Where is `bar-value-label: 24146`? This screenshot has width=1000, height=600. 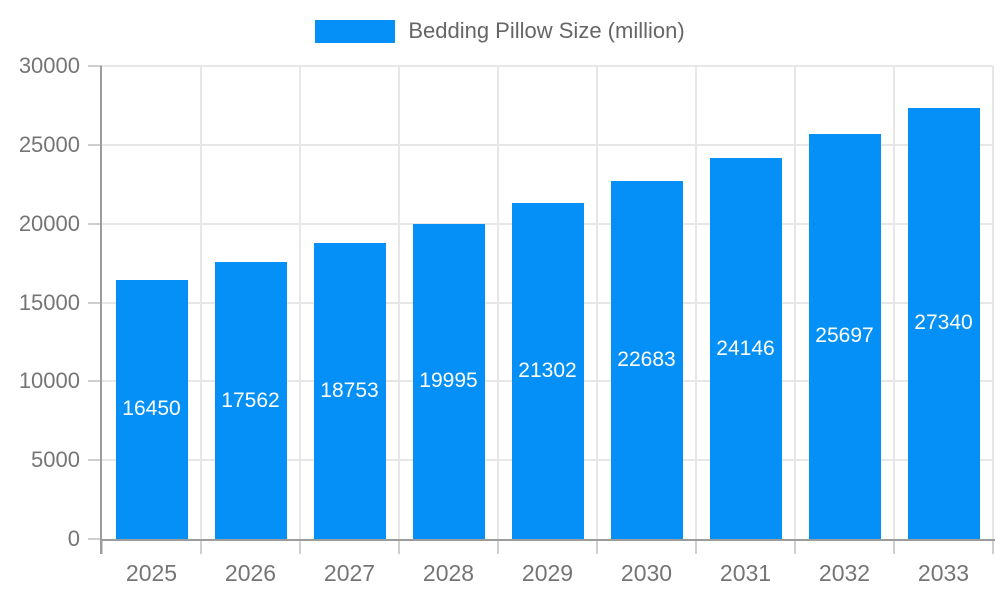 bar-value-label: 24146 is located at coordinates (745, 348).